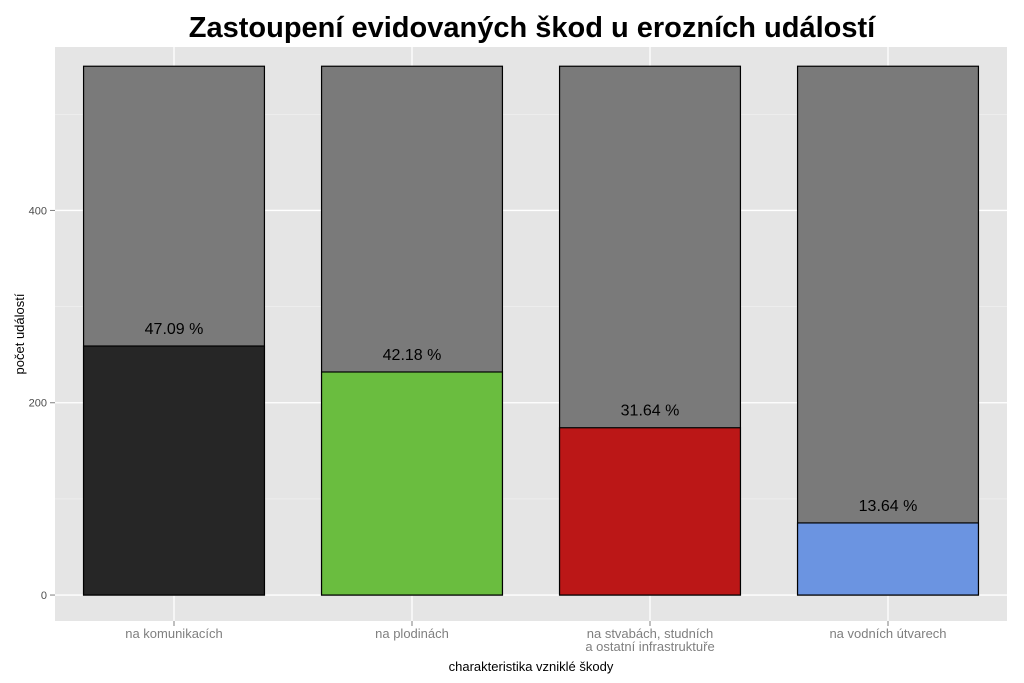 This screenshot has height=683, width=1024. I want to click on data-label: 13.64 %, so click(888, 506).